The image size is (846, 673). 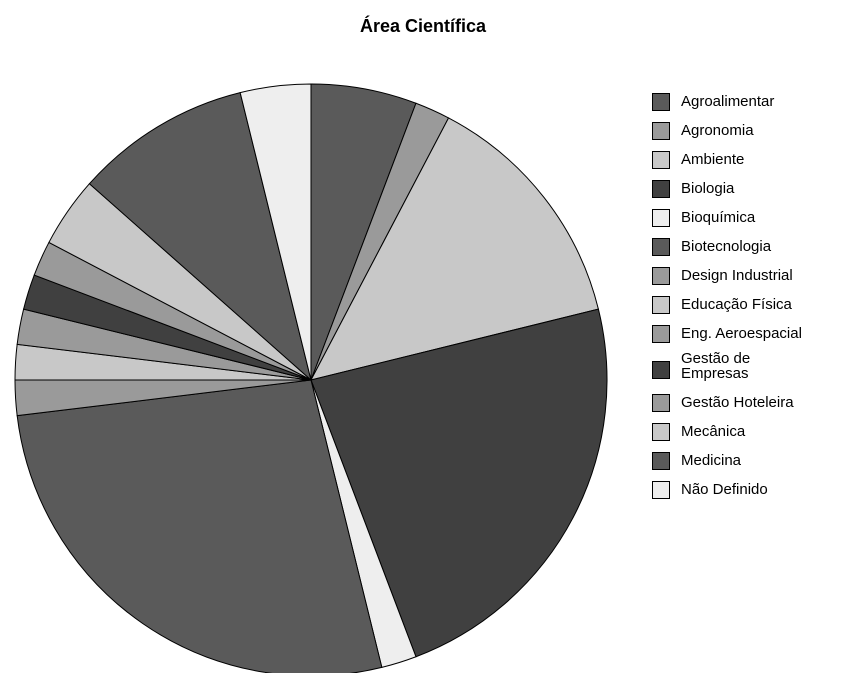 What do you see at coordinates (708, 188) in the screenshot?
I see `legend-label: Biologia` at bounding box center [708, 188].